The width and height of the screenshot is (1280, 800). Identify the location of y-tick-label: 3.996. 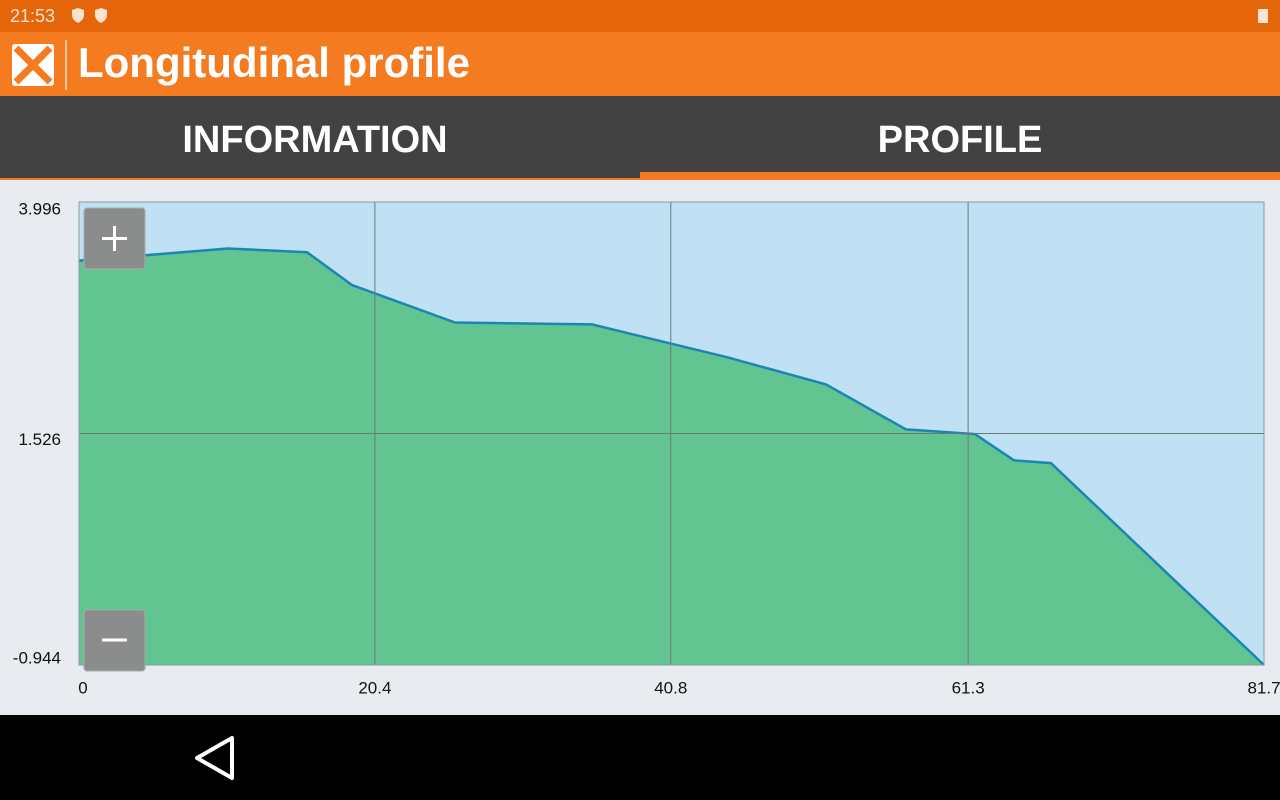
(39, 208).